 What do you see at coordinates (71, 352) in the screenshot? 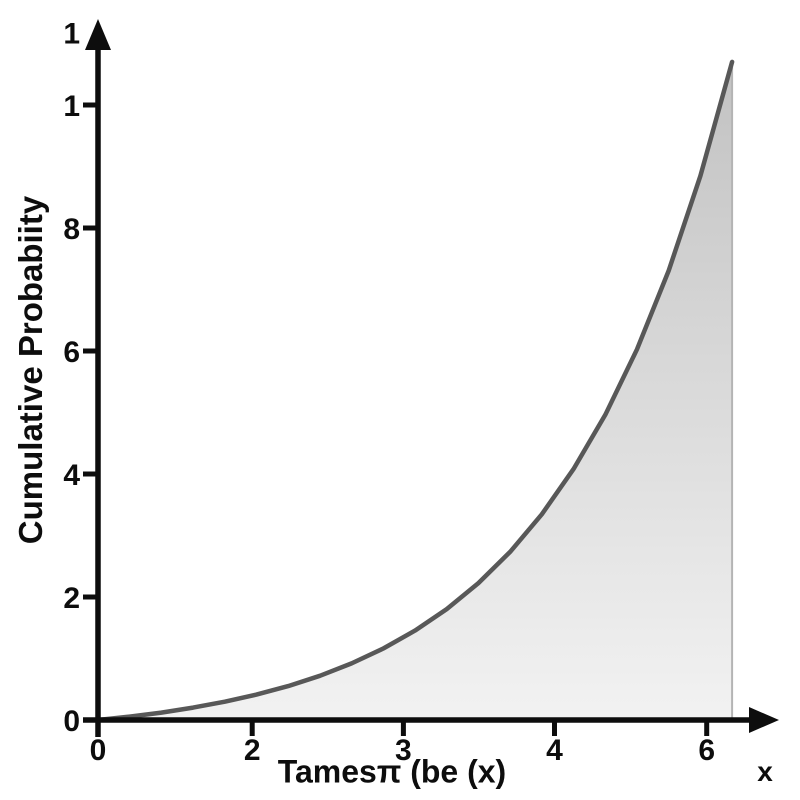
I see `y-tick-label: 6` at bounding box center [71, 352].